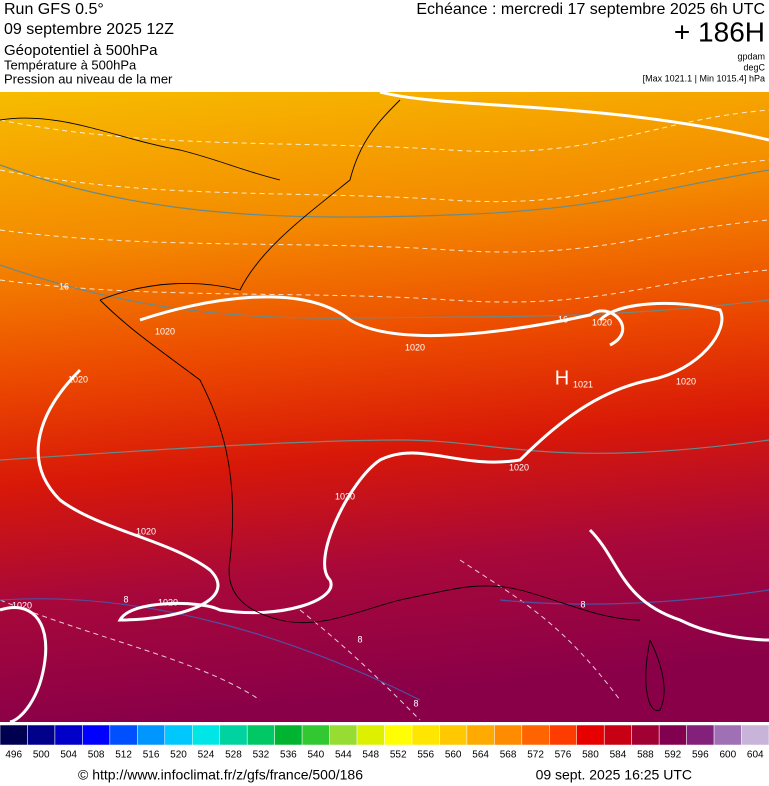 This screenshot has width=769, height=786. I want to click on colorbar-label: 516, so click(151, 755).